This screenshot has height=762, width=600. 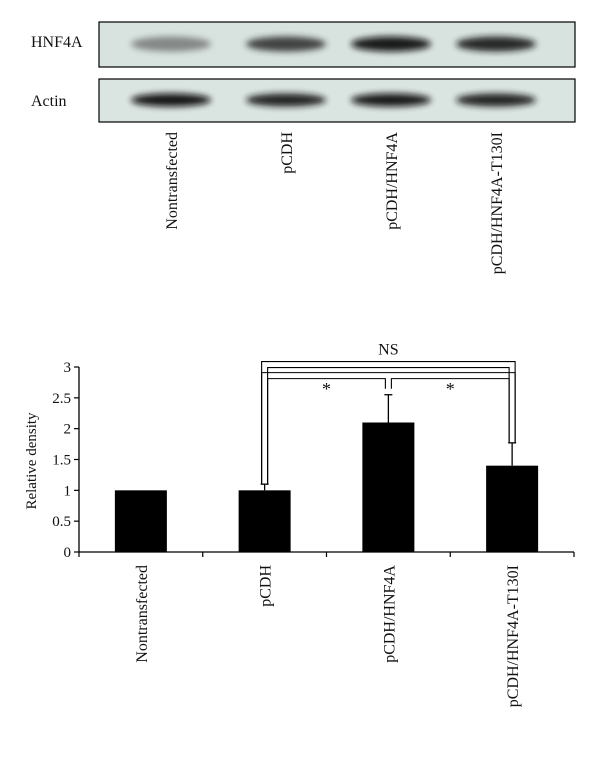 What do you see at coordinates (172, 181) in the screenshot?
I see `blot-lane-label: Nontransfected` at bounding box center [172, 181].